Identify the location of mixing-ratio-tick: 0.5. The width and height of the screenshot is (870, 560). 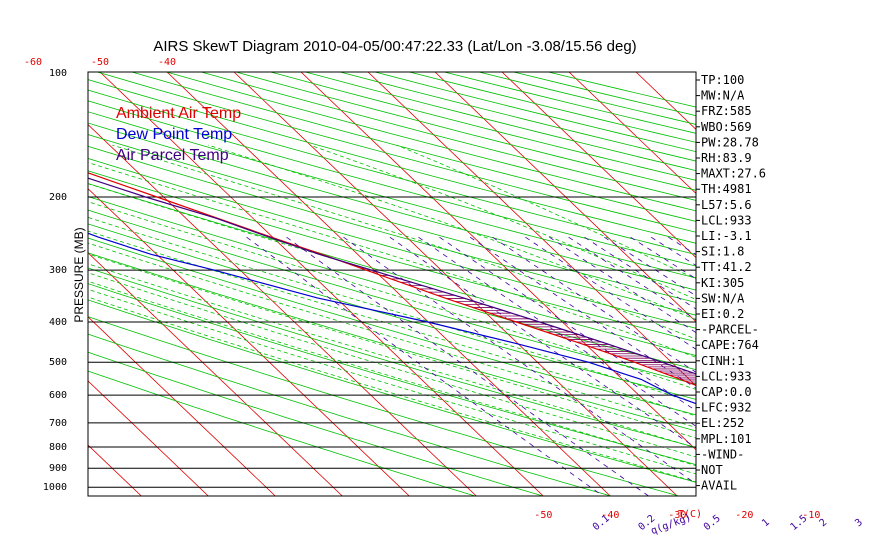
(712, 523).